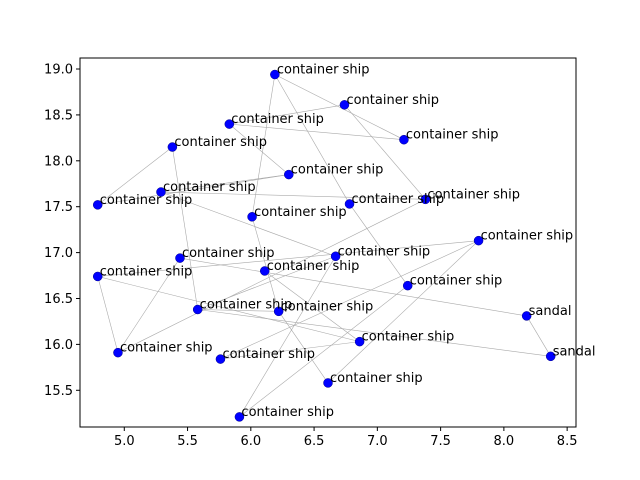  Describe the element at coordinates (58, 115) in the screenshot. I see `y-tick-label: 18.5` at that location.